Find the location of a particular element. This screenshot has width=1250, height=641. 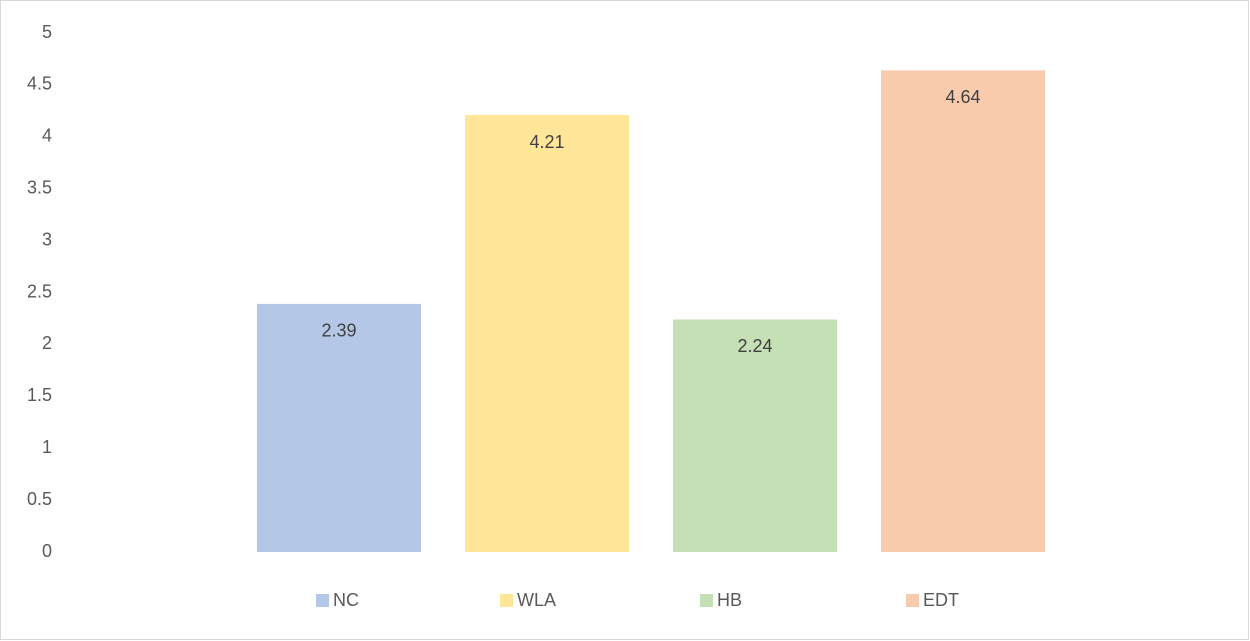

y-tick-label: 2 is located at coordinates (47, 343).